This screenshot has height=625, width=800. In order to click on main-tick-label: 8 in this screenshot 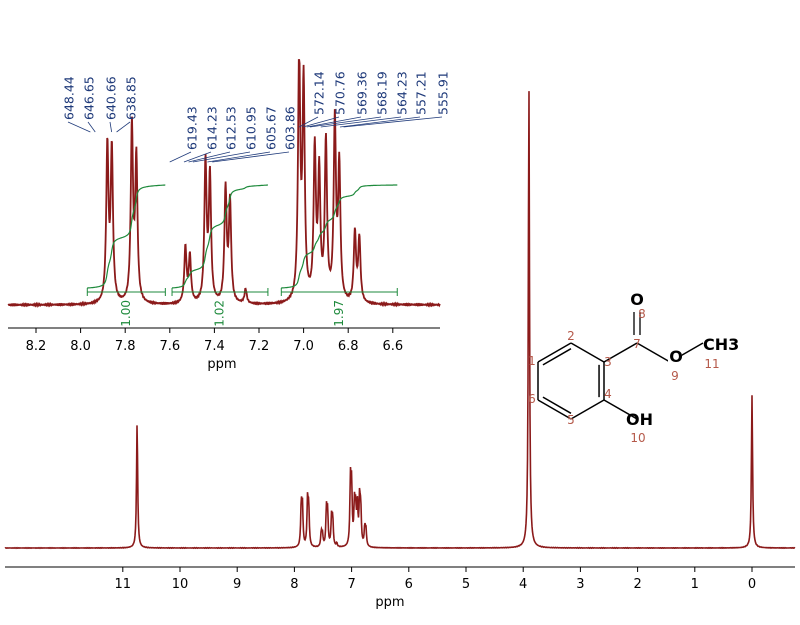, I will do `click(294, 584)`.